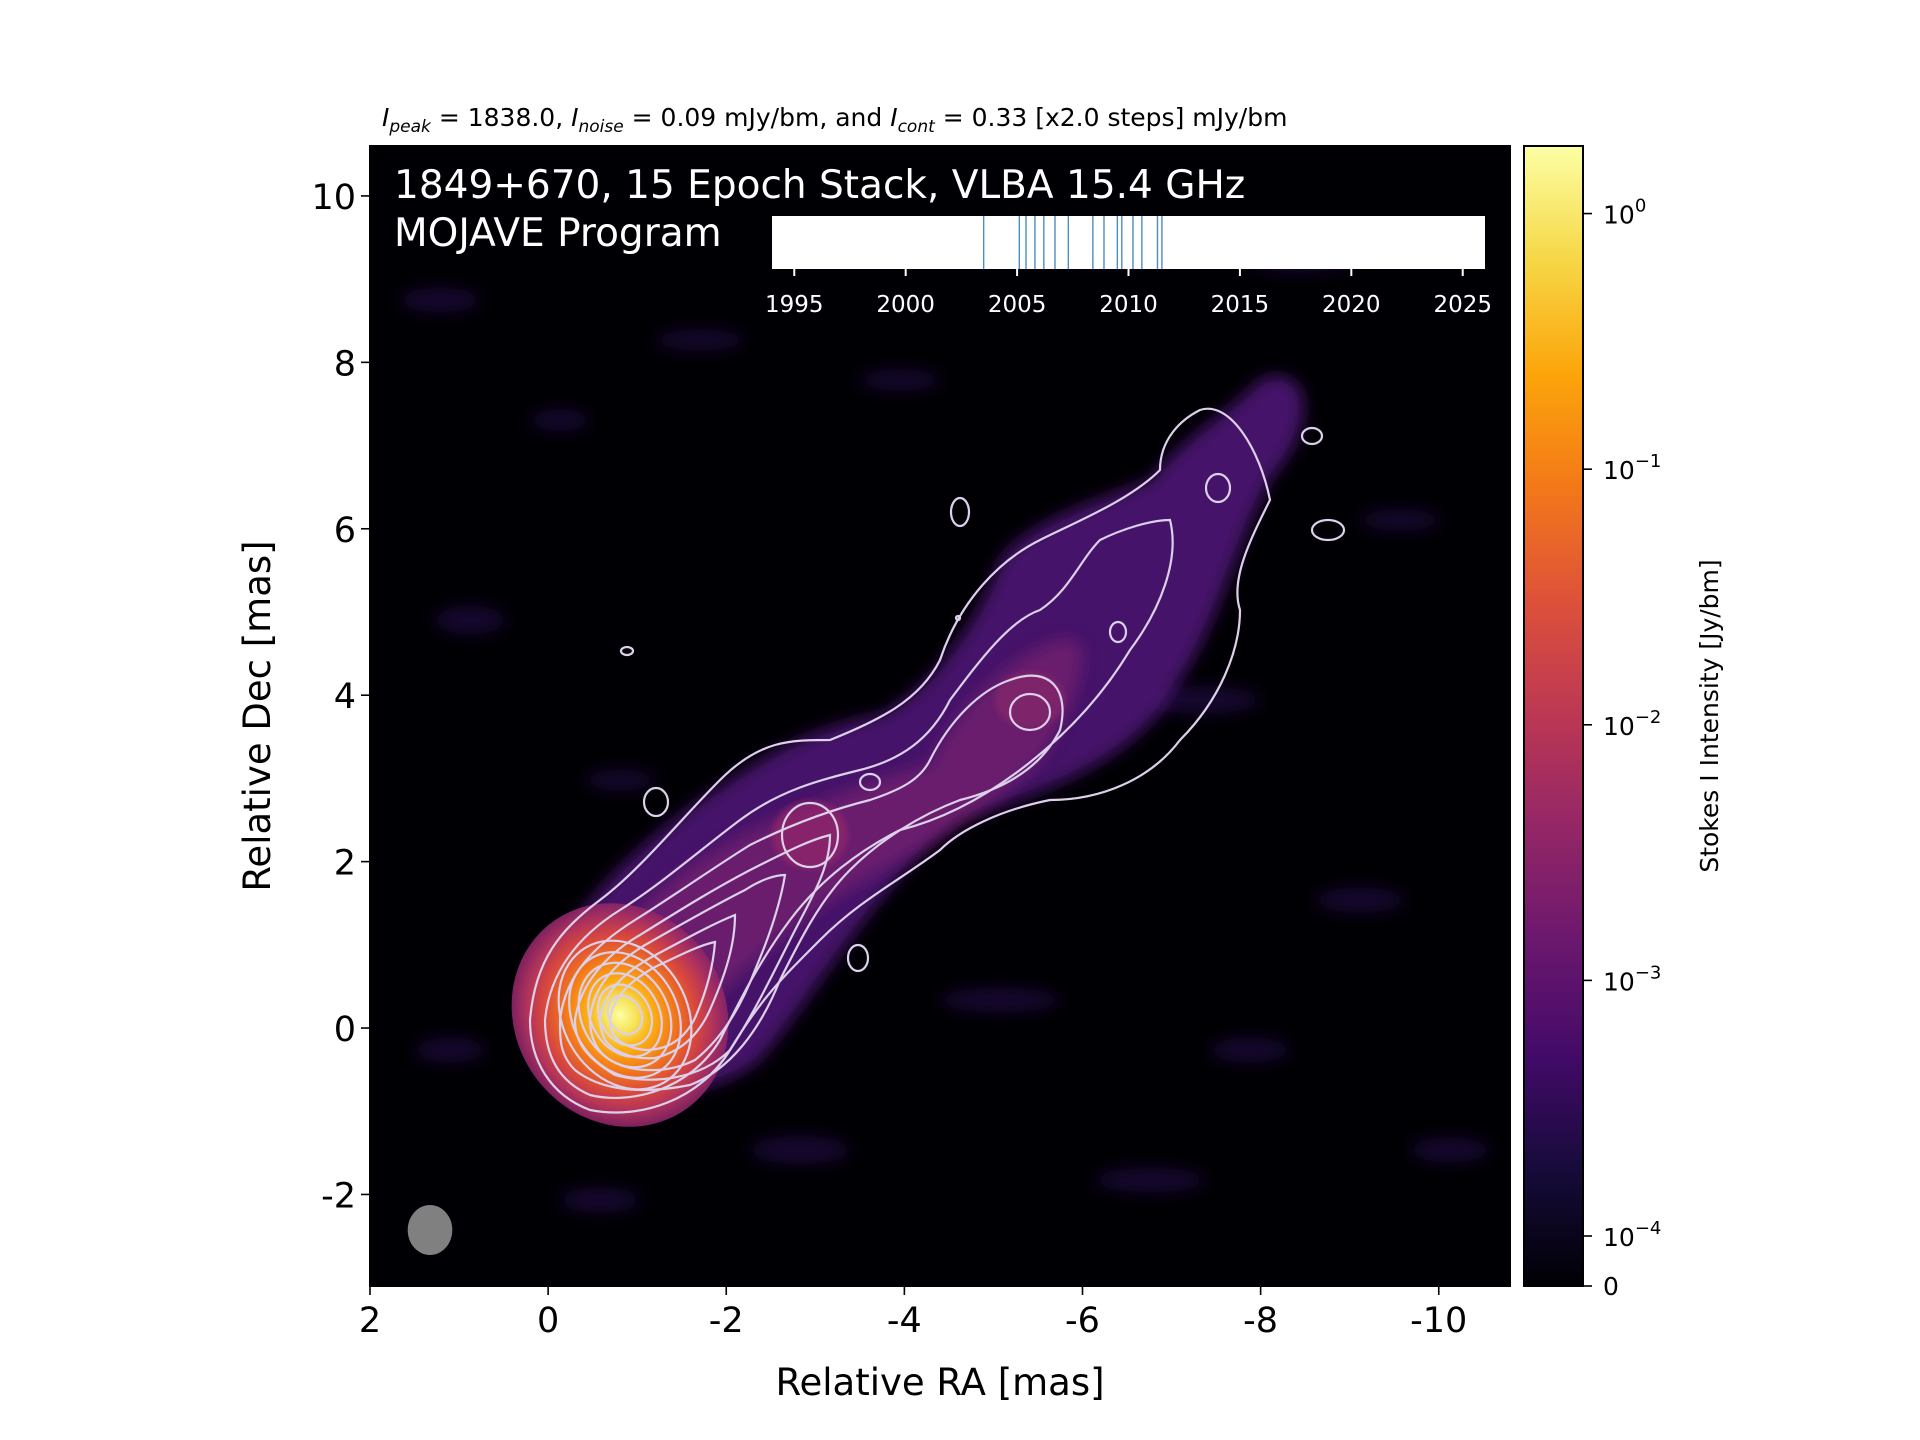  What do you see at coordinates (370, 1321) in the screenshot?
I see `x-tick-label-0: 2` at bounding box center [370, 1321].